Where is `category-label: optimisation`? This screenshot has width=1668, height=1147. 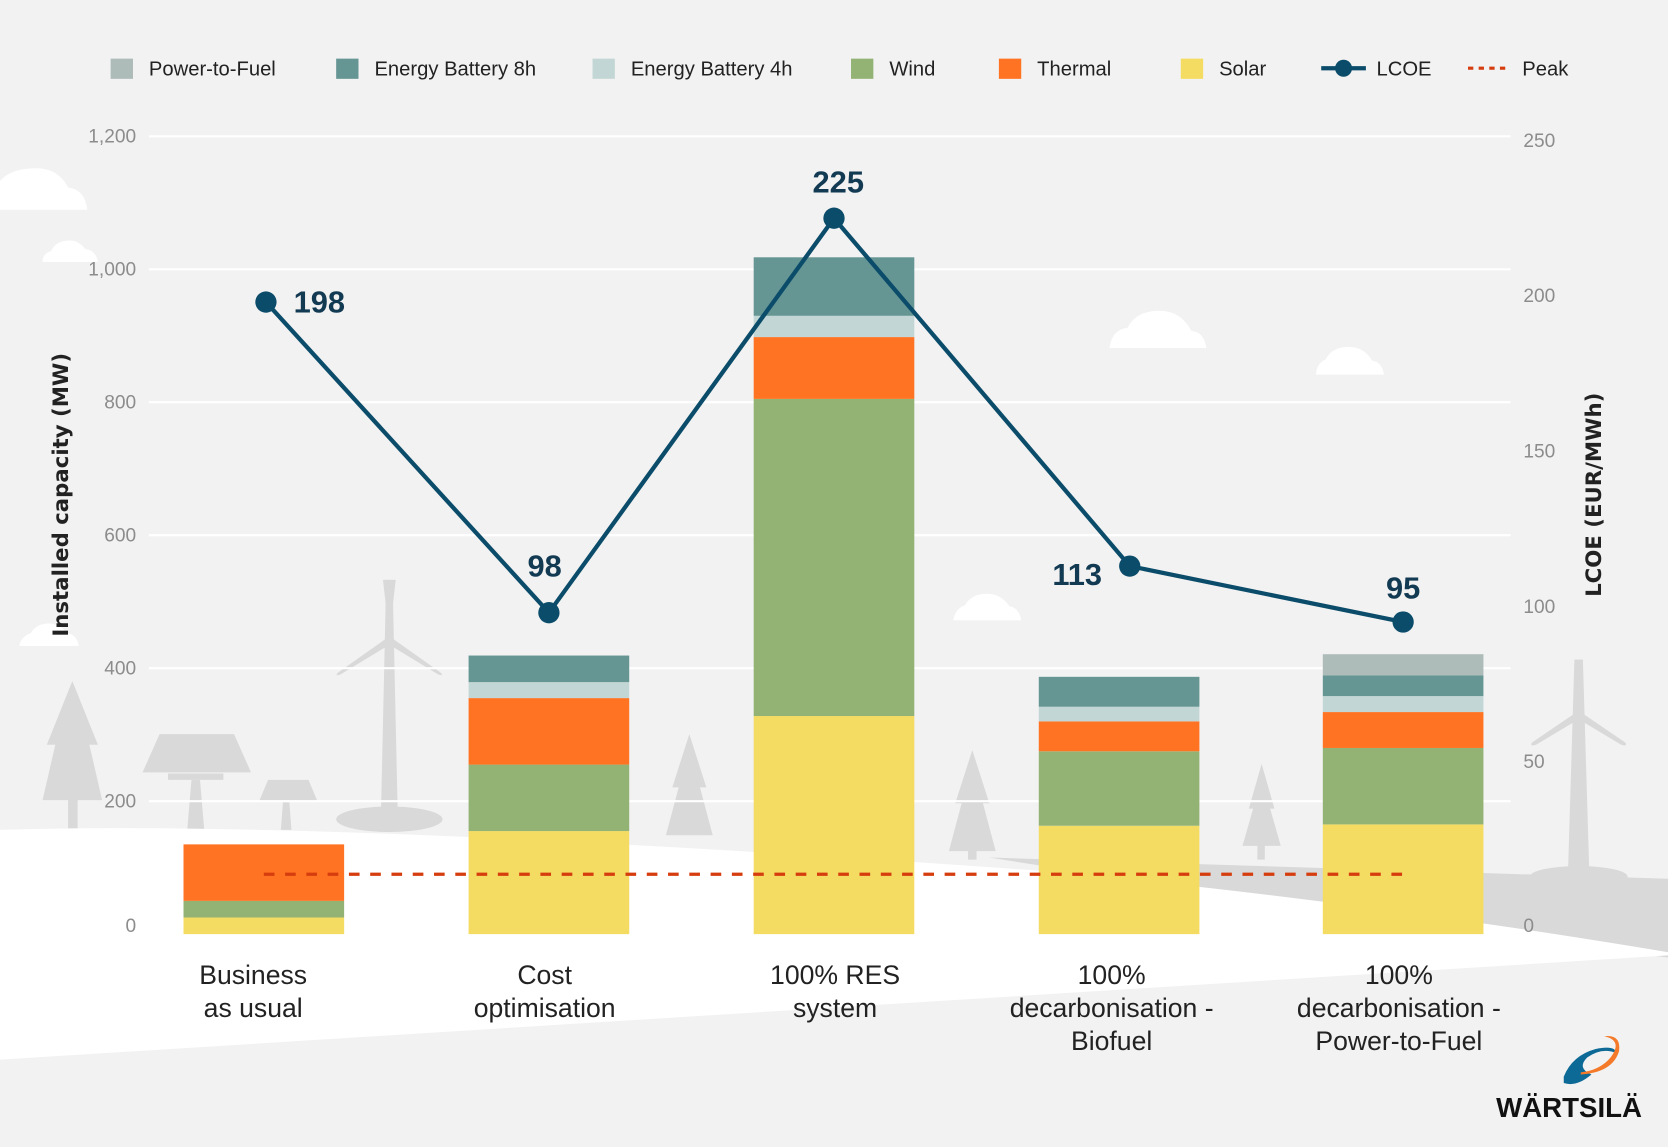
category-label: optimisation is located at coordinates (545, 1008).